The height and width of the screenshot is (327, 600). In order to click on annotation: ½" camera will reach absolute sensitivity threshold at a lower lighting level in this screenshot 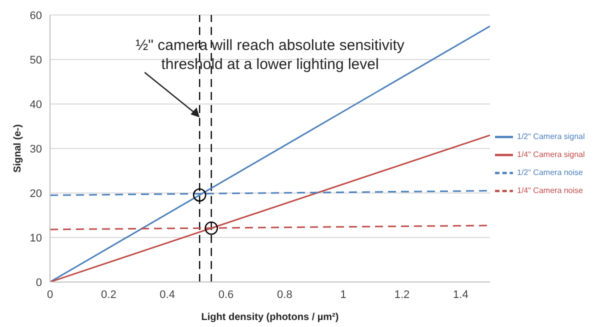, I will do `click(270, 55)`.